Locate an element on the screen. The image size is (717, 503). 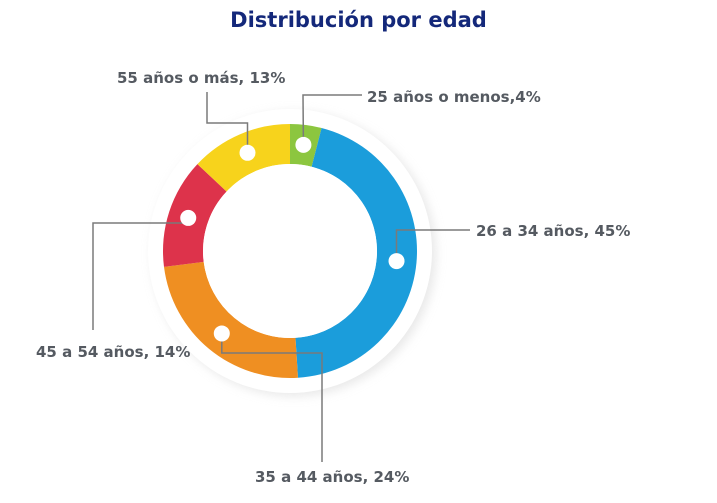
leader-26-a-34-anos is located at coordinates (432, 245).